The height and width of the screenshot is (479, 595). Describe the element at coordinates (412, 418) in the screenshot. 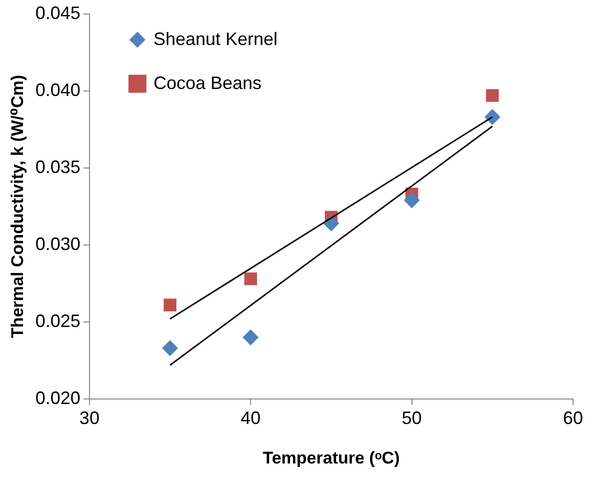

I see `x-tick-label: 50` at that location.